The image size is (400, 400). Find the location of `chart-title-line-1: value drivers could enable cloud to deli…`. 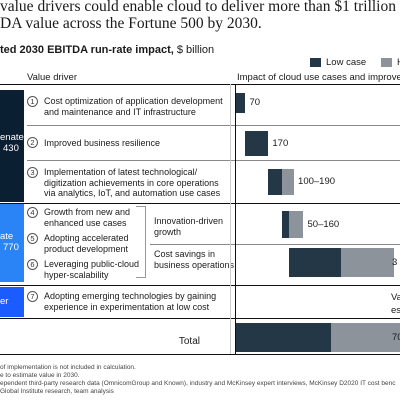

chart-title-line-1: value drivers could enable cloud to deli… is located at coordinates (200, 7).